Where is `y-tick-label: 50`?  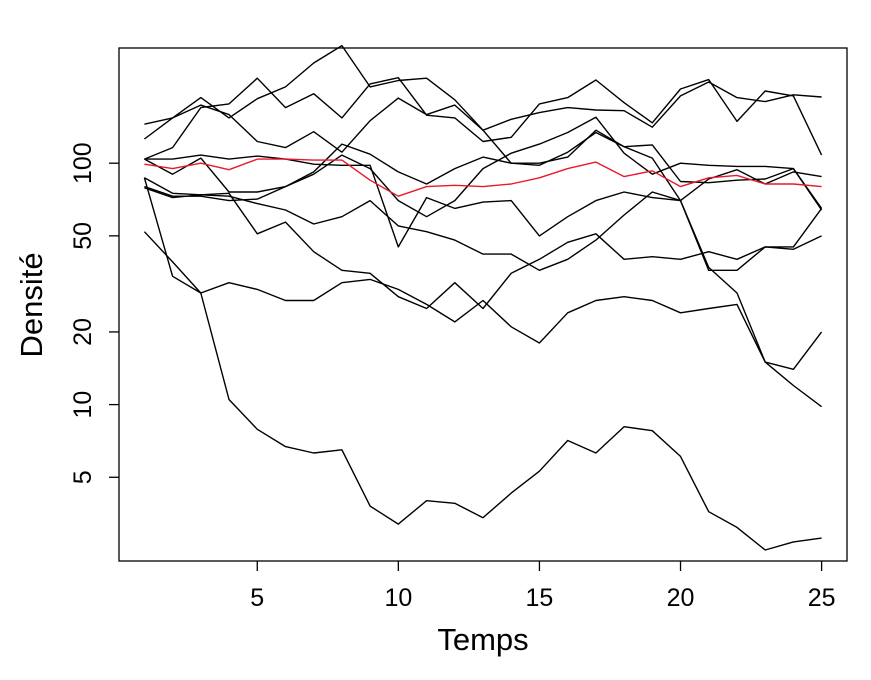
y-tick-label: 50 is located at coordinates (83, 236).